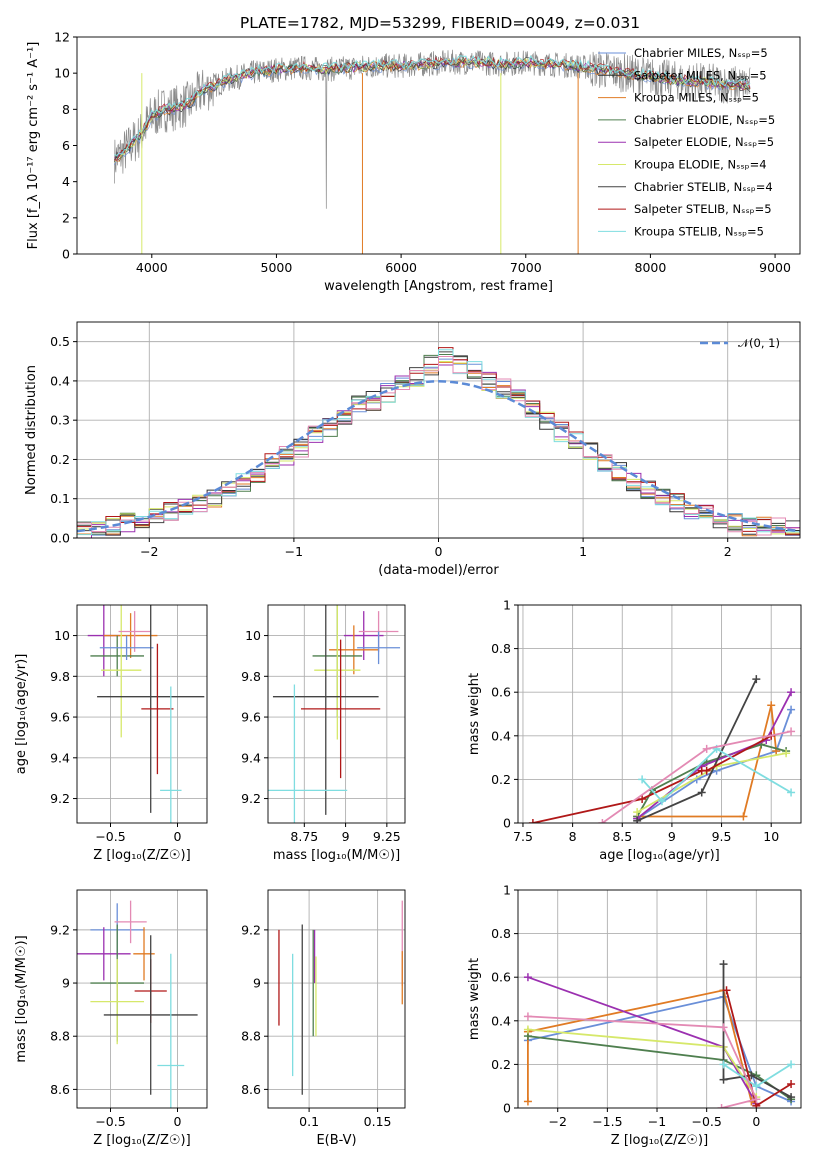  Describe the element at coordinates (700, 75) in the screenshot. I see `legend-label: Salpeter MILES, Nₛₛₚ=5` at that location.